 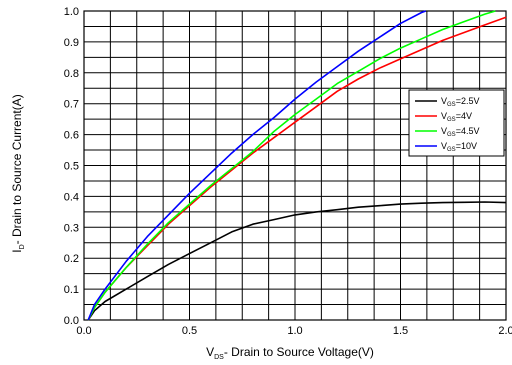 I want to click on x-axis-label: VDS- Drain to Source Voltage(V), so click(x=290, y=353).